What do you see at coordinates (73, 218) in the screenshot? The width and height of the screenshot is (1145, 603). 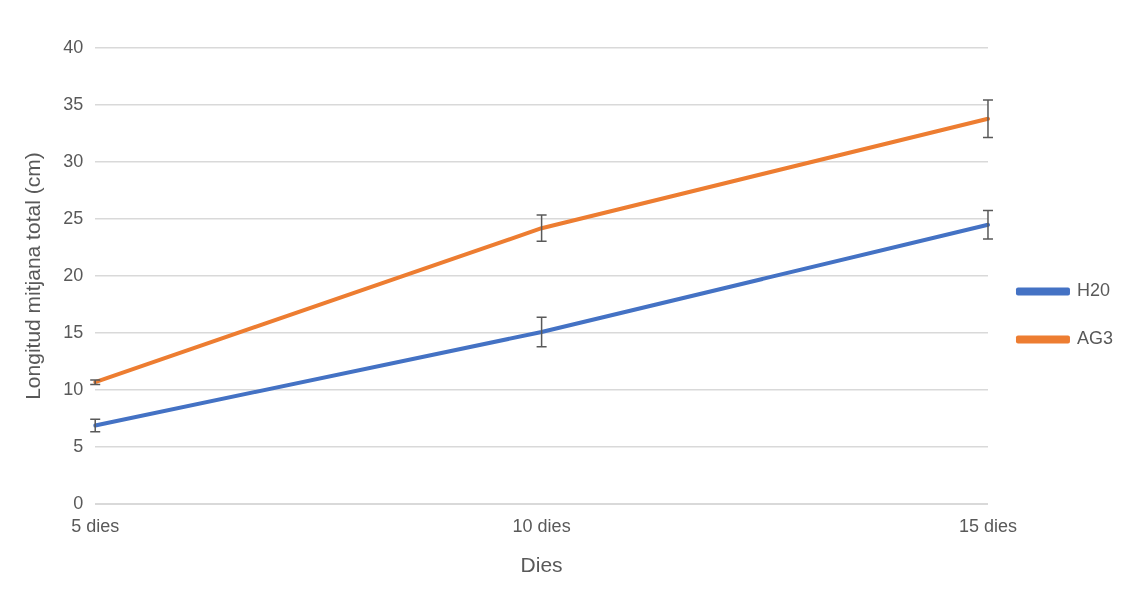 I see `y-tick-label: 25` at bounding box center [73, 218].